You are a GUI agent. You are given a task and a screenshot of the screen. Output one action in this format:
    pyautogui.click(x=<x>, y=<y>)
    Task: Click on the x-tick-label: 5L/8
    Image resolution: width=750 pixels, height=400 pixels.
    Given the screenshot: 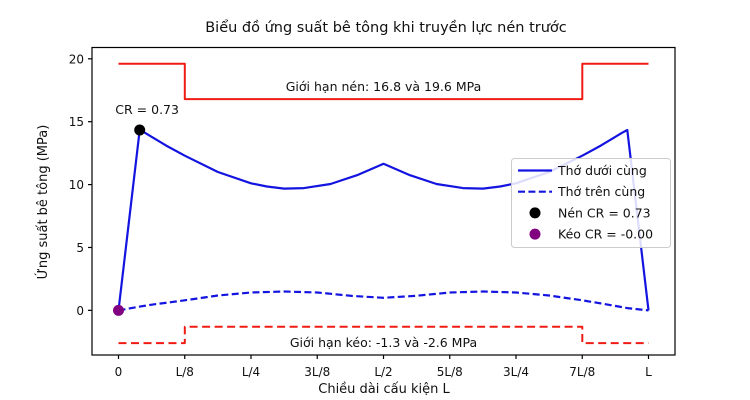 What is the action you would take?
    pyautogui.click(x=450, y=372)
    